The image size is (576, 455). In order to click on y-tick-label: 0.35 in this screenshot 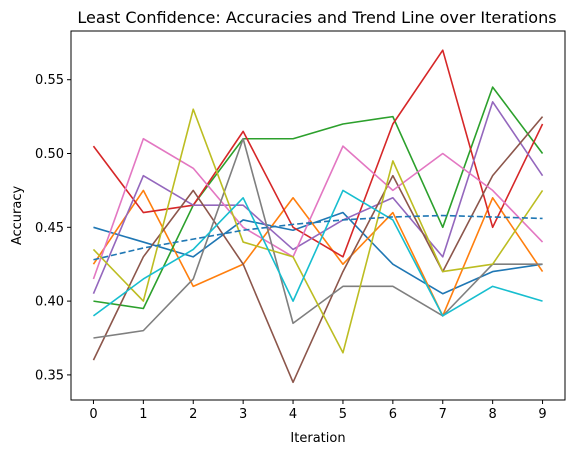, I will do `click(49, 375)`.